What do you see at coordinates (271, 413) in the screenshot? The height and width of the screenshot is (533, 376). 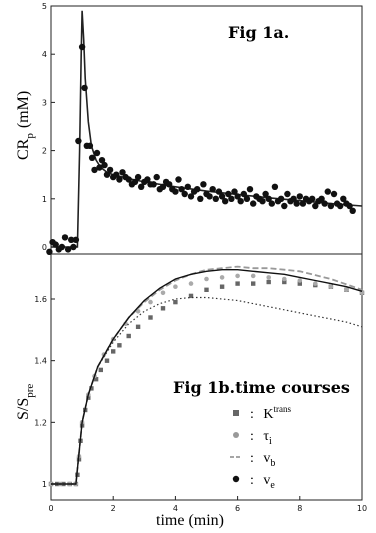 I see `legend-label: : Ktrans` at bounding box center [271, 413].